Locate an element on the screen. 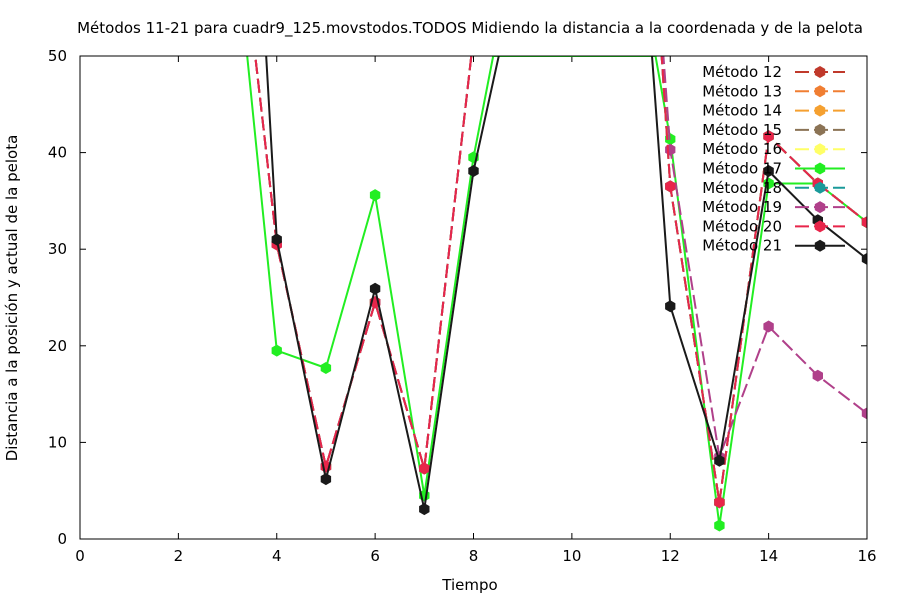 The width and height of the screenshot is (900, 600). y-tick-label: 50 is located at coordinates (57, 56).